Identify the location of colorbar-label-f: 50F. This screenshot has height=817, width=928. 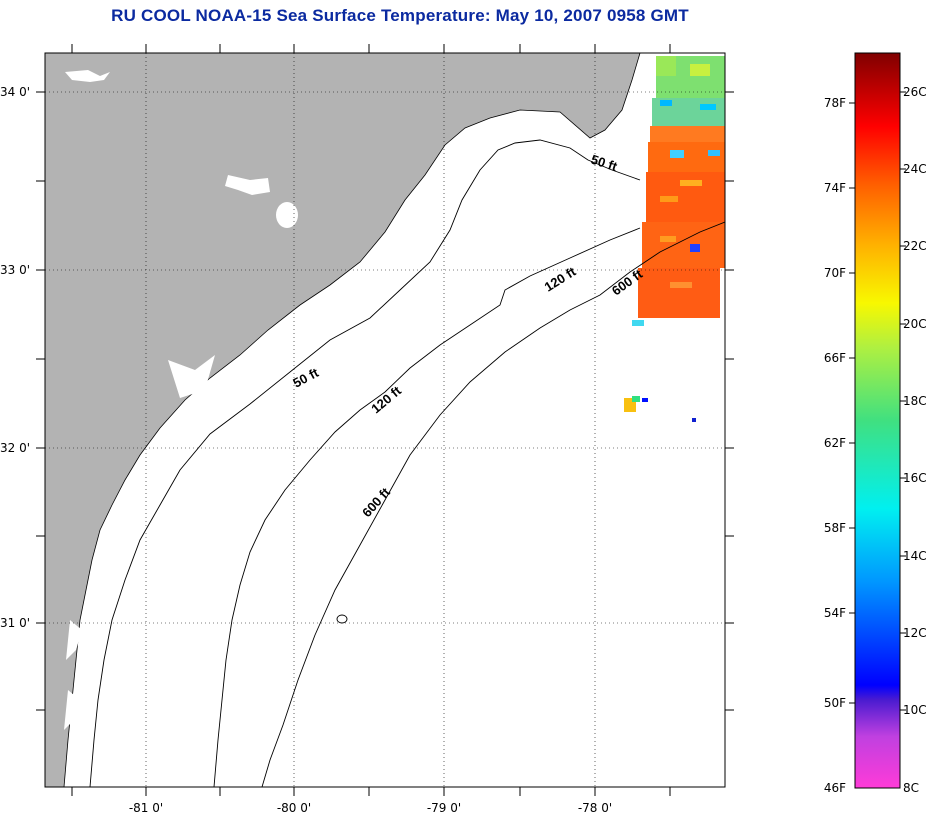
(835, 703).